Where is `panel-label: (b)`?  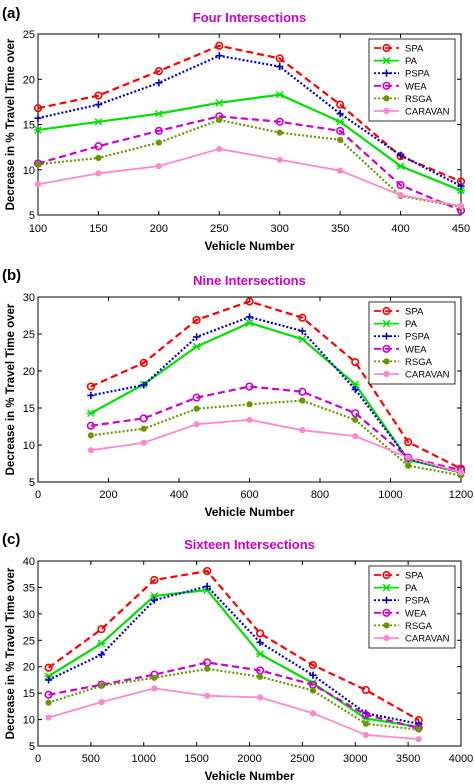
panel-label: (b) is located at coordinates (11, 275).